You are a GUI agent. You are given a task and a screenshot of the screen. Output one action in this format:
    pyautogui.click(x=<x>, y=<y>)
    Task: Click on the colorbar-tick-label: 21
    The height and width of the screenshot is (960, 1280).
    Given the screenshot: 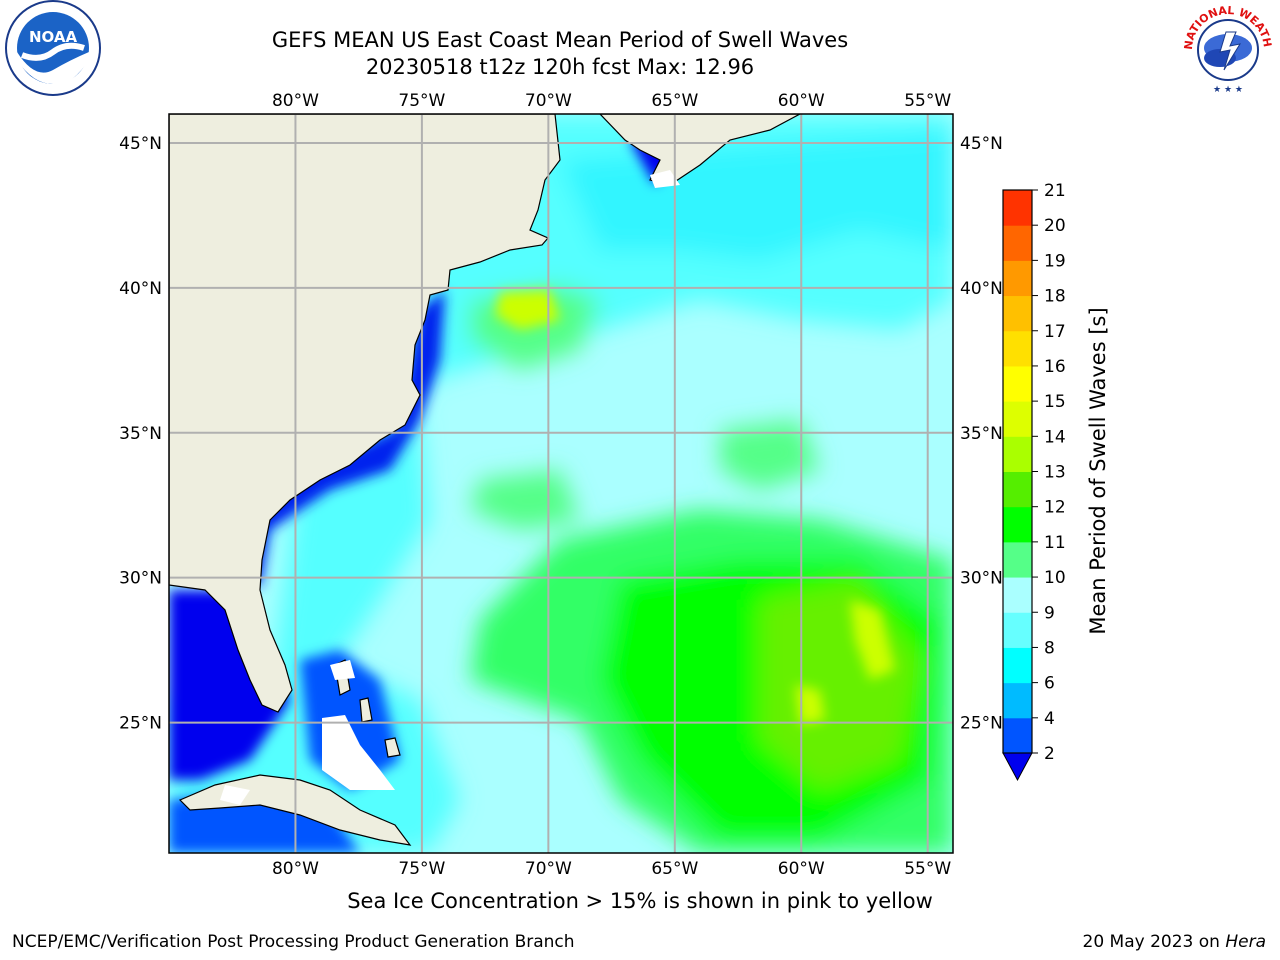 What is the action you would take?
    pyautogui.click(x=1055, y=191)
    